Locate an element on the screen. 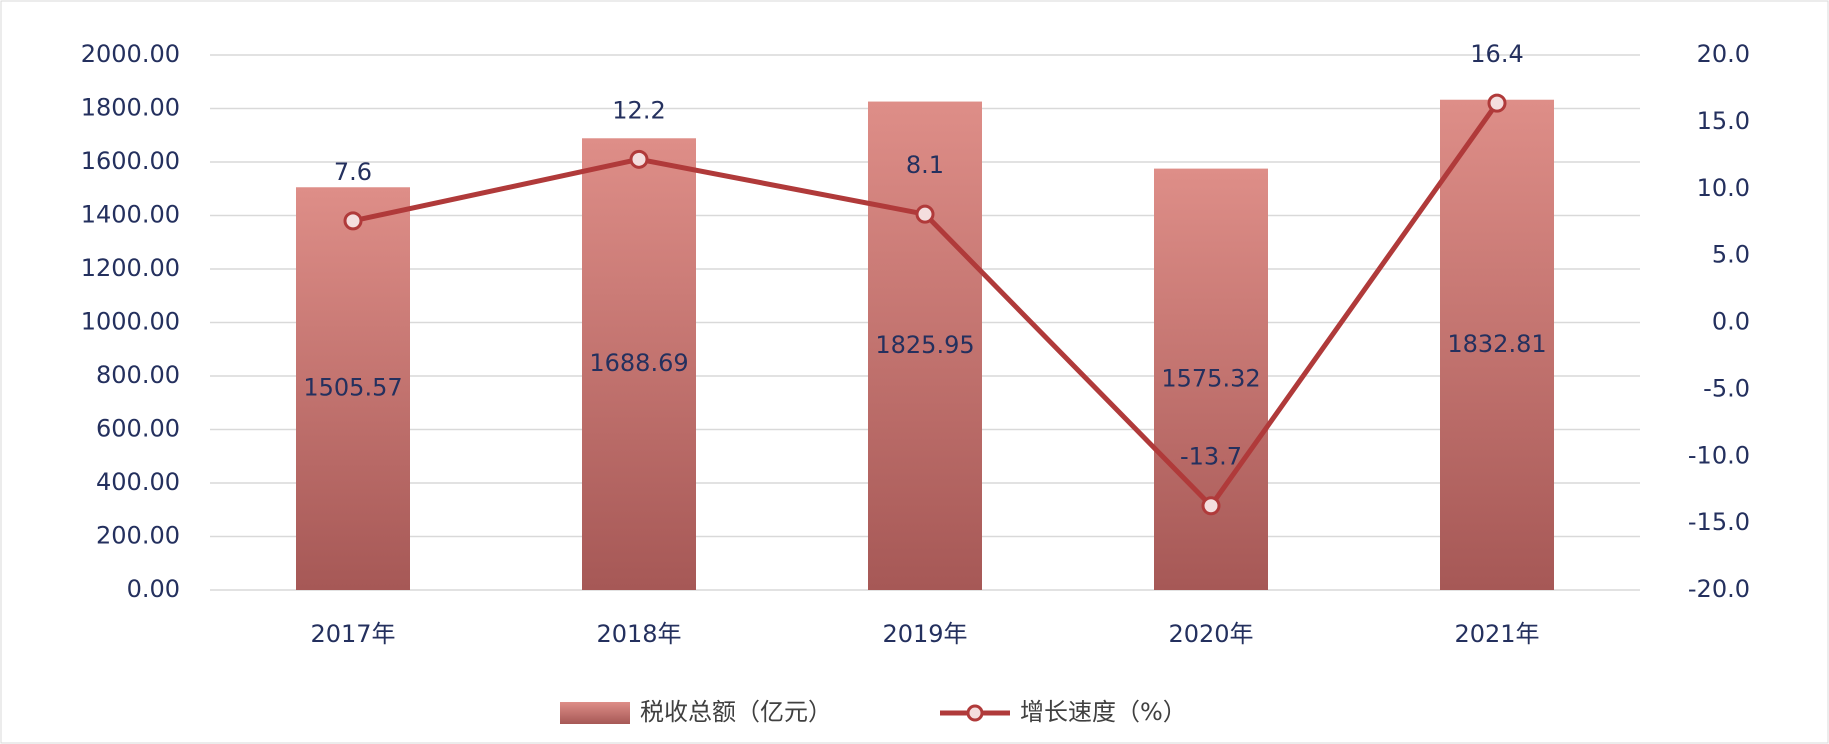 This screenshot has height=744, width=1829. y-tick-label: 2000.00 is located at coordinates (130, 54).